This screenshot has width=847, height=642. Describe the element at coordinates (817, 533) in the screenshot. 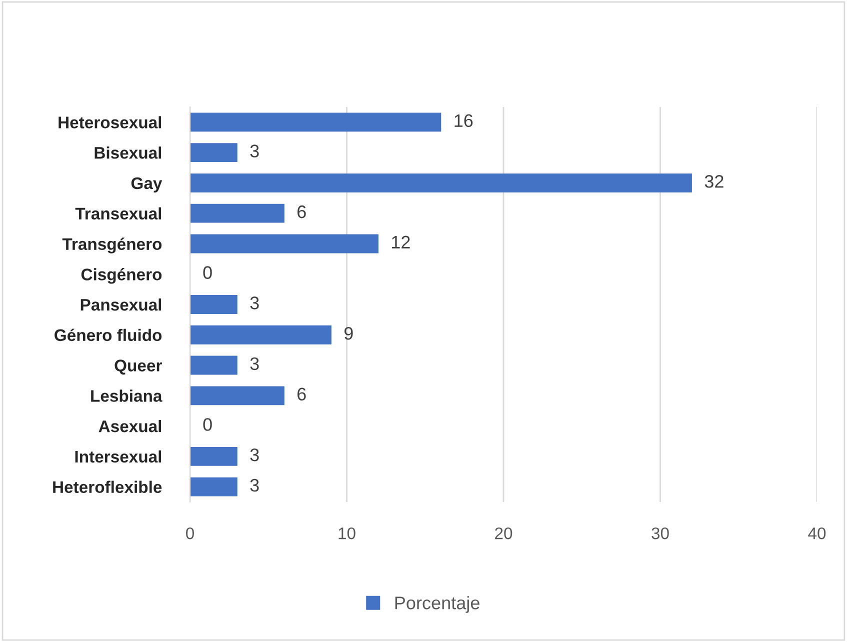

I see `x-tick-label: 40` at that location.